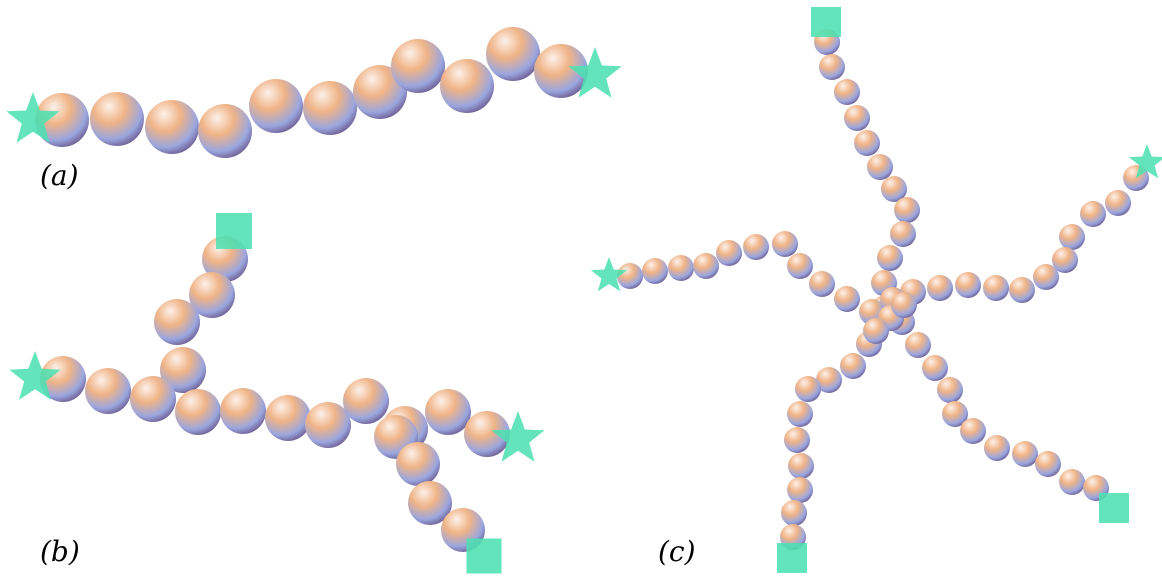 The height and width of the screenshot is (578, 1162). Describe the element at coordinates (677, 551) in the screenshot. I see `panel-label-c: (c)` at that location.